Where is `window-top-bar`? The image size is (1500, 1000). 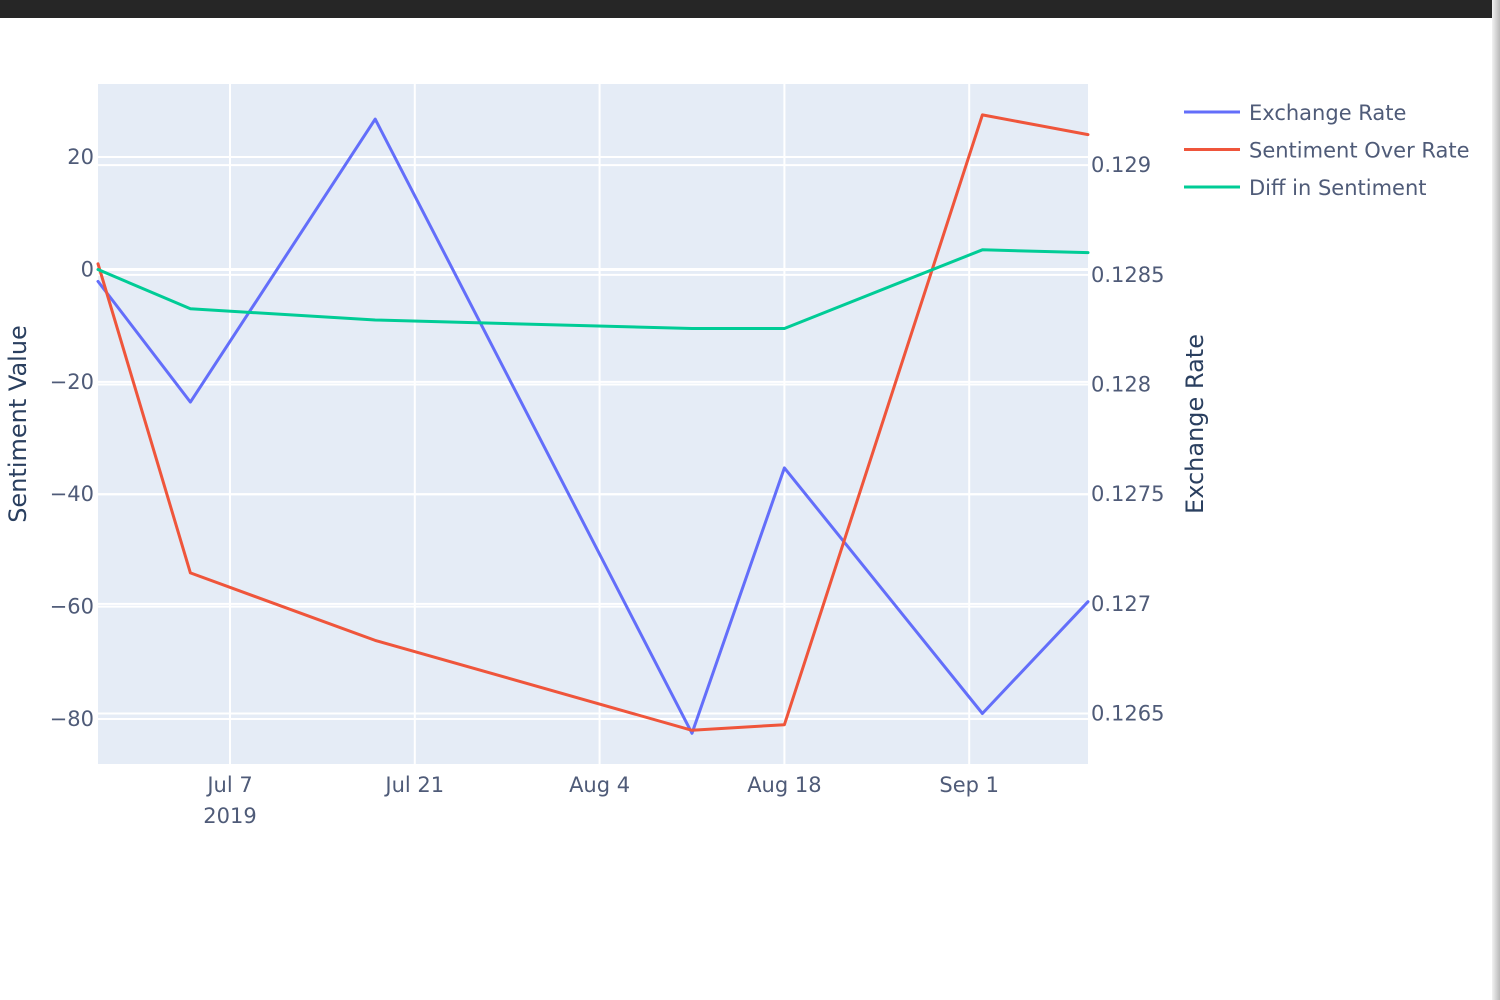
window-top-bar is located at coordinates (750, 9).